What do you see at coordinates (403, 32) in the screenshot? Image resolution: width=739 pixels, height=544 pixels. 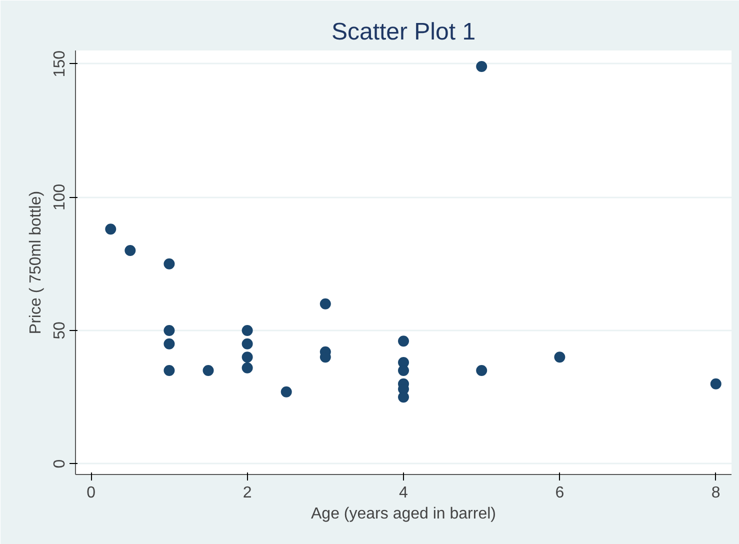 I see `chart-title: Scatter Plot 1` at bounding box center [403, 32].